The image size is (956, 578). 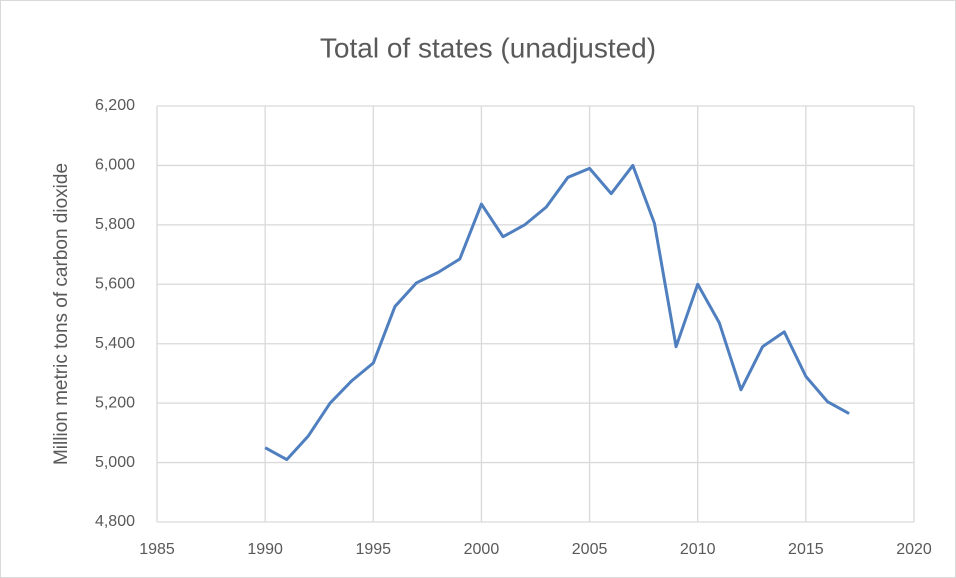 I want to click on x-tick-label: 2010, so click(x=698, y=549).